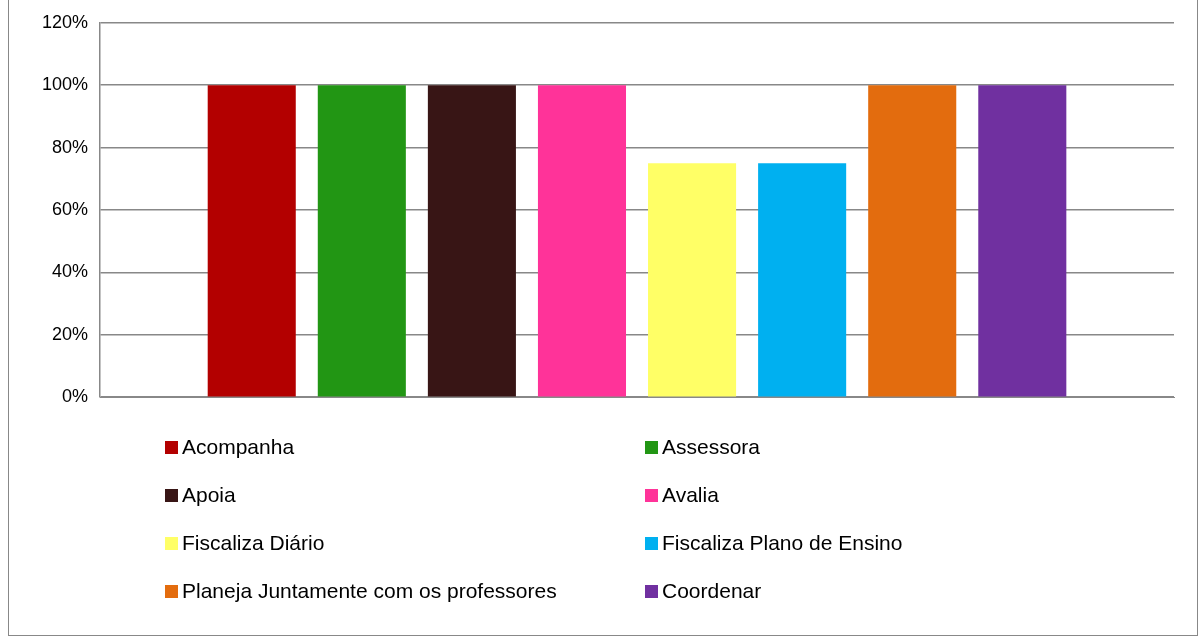 This screenshot has height=640, width=1201. Describe the element at coordinates (65, 21) in the screenshot. I see `y-tick-label: 120%` at that location.